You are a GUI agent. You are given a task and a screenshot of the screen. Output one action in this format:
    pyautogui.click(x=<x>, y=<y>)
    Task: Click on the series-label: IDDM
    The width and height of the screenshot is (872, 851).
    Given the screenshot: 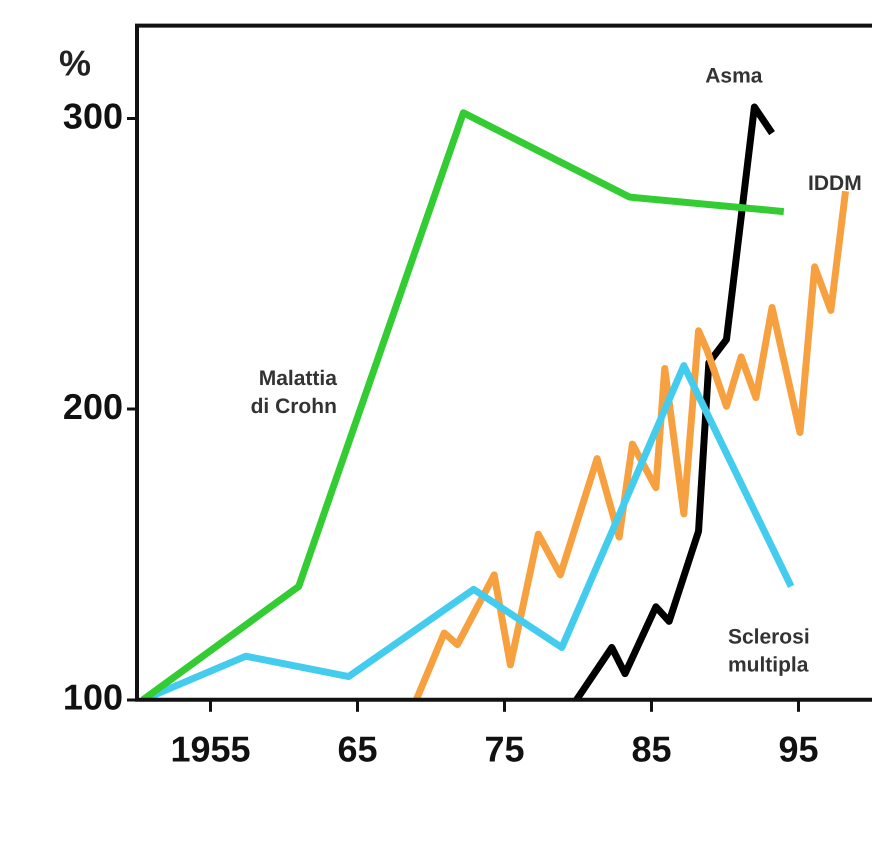 What is the action you would take?
    pyautogui.click(x=835, y=184)
    